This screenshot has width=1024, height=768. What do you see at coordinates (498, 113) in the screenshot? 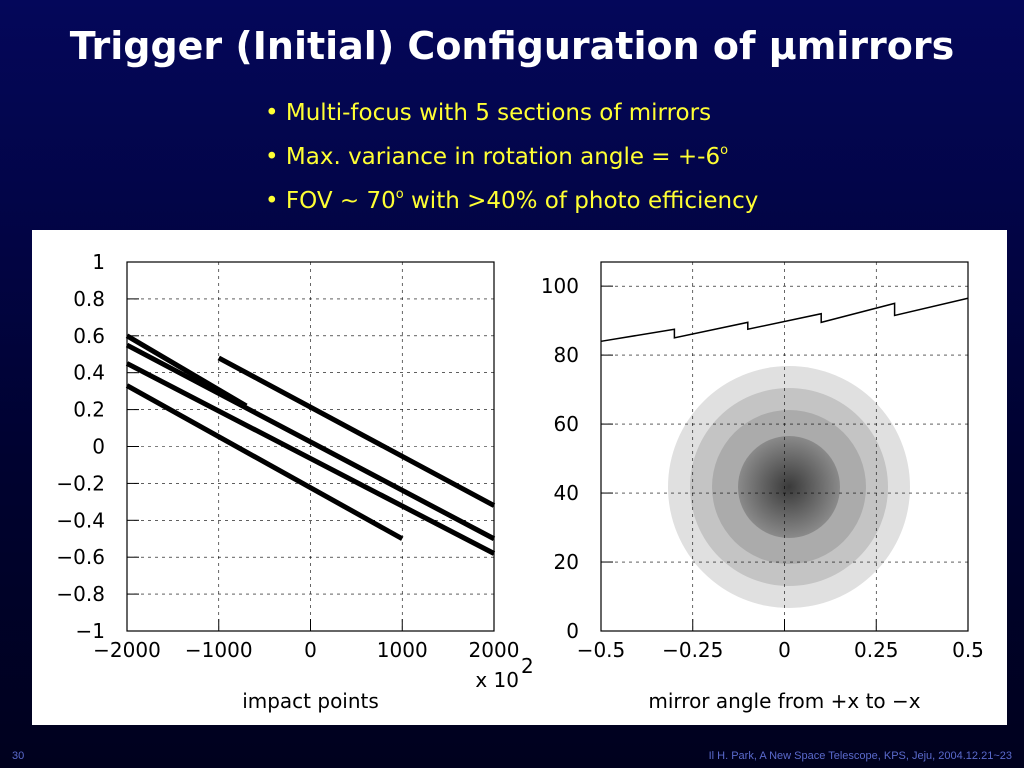
I see `bullet-text: Multi-focus with 5 sections of mirrors` at bounding box center [498, 113].